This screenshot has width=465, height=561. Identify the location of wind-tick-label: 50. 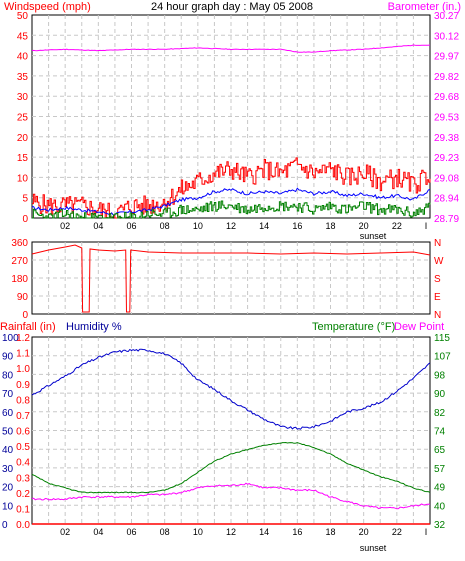
(23, 16).